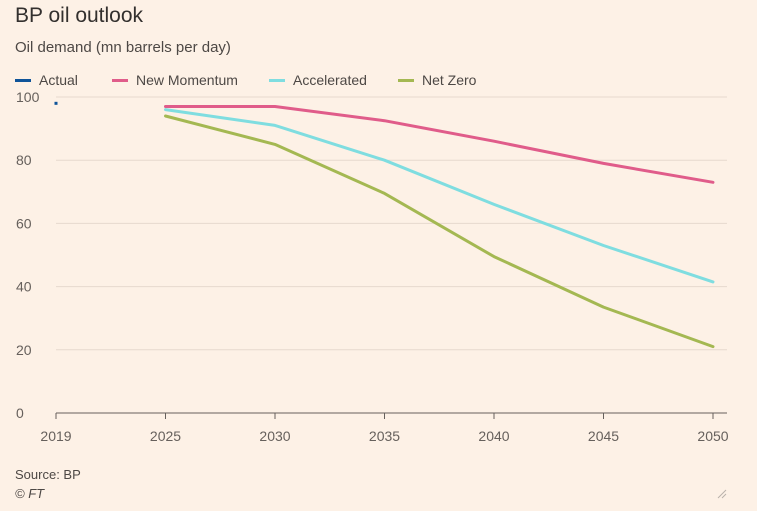 The height and width of the screenshot is (511, 757). I want to click on y-tick-label-0: 0, so click(20, 413).